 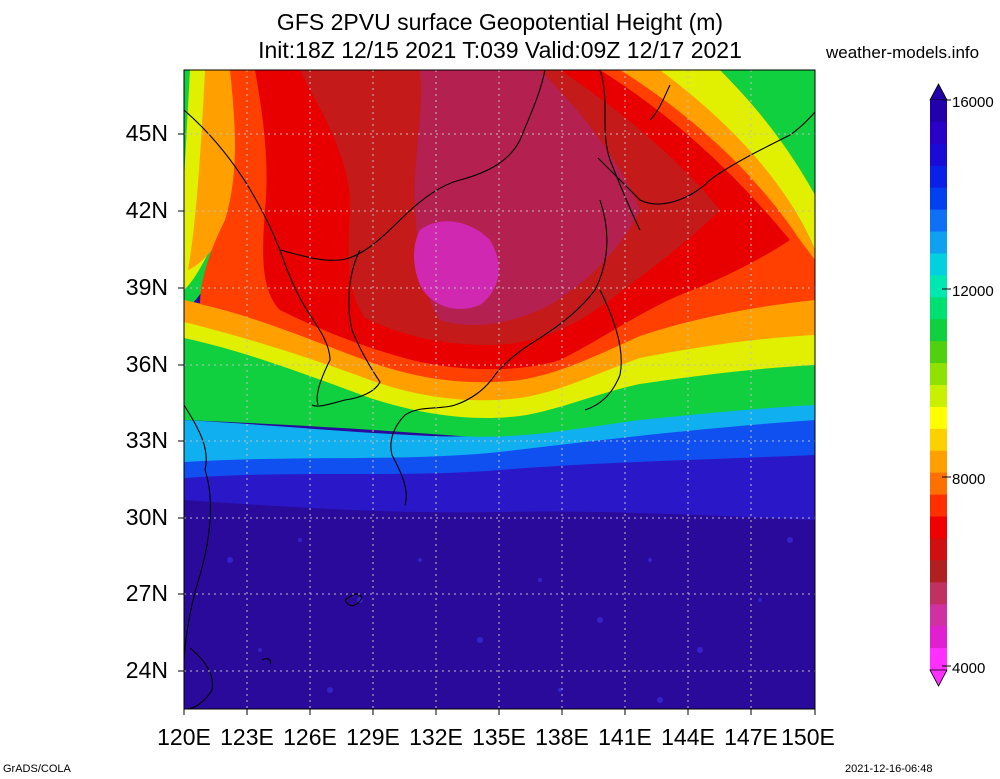 What do you see at coordinates (751, 737) in the screenshot?
I see `lon-label: 147E` at bounding box center [751, 737].